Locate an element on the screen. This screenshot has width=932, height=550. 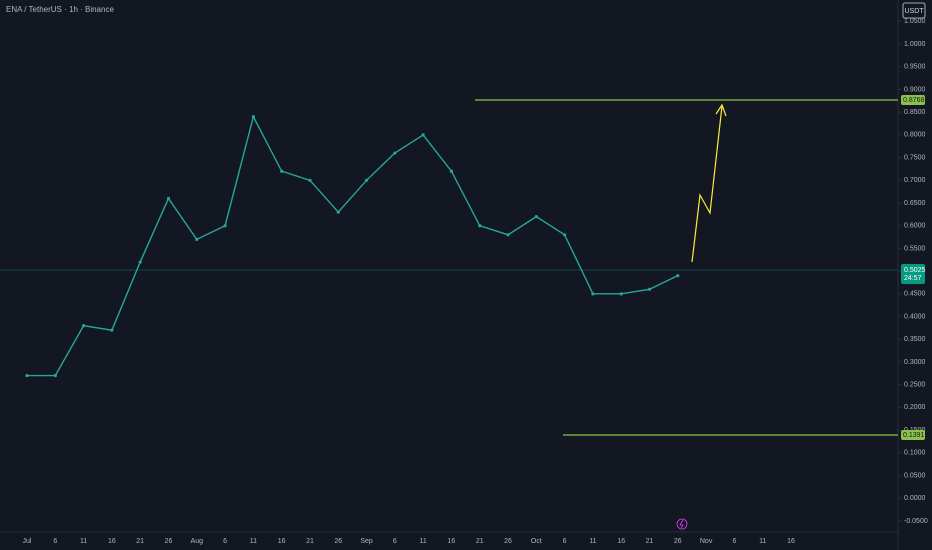
event-circle is located at coordinates (682, 524).